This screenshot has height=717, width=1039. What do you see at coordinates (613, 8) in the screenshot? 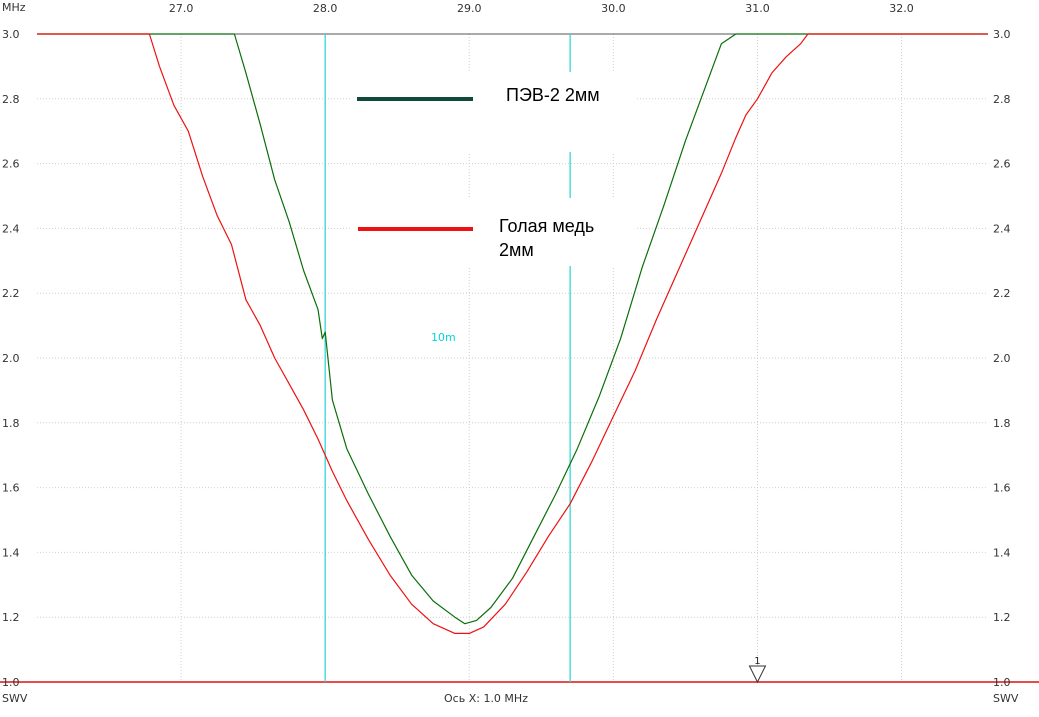
I see `x-tick: 30.0` at bounding box center [613, 8].